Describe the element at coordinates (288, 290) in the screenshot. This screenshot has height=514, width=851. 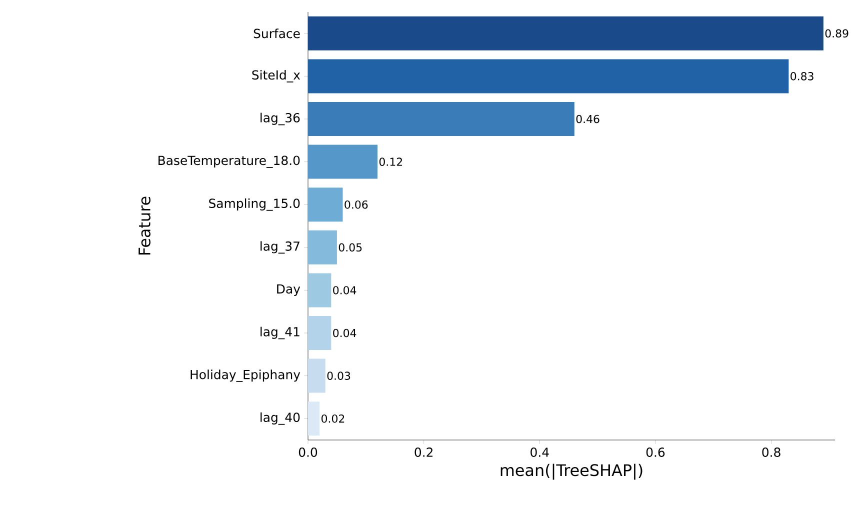
I see `y-tick-label: Day` at that location.